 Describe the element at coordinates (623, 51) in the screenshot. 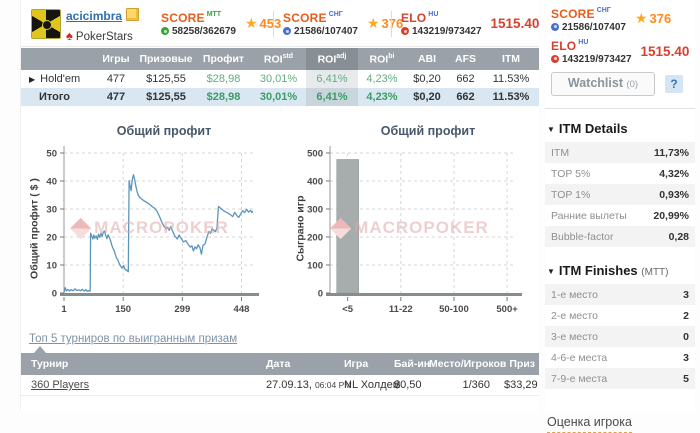

I see `sidebar-elo: ELO HU 143219/973427 1515.40` at that location.